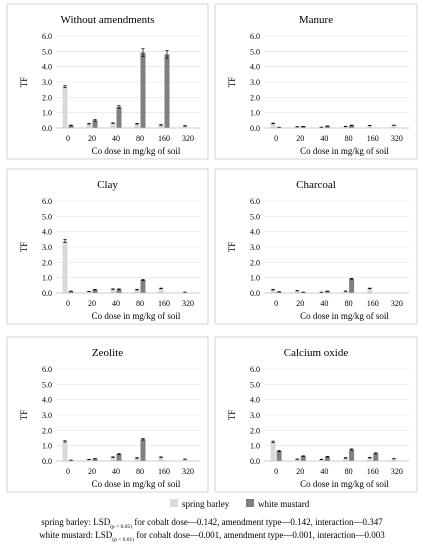 The width and height of the screenshot is (424, 550). Describe the element at coordinates (107, 185) in the screenshot. I see `chart-title: Clay` at that location.